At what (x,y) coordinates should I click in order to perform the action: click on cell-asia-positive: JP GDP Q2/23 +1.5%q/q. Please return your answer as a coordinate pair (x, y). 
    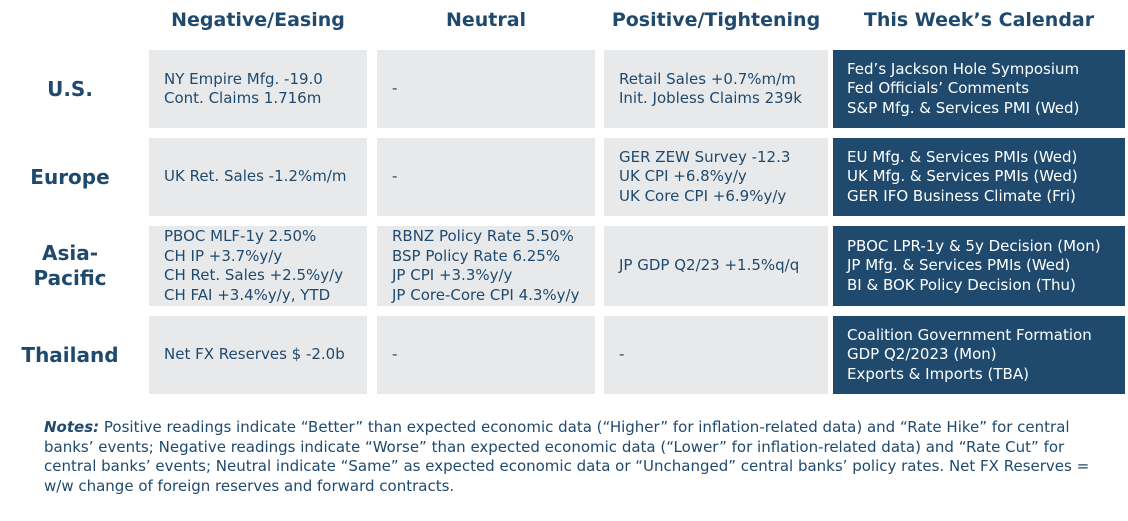
    Looking at the image, I should click on (716, 266).